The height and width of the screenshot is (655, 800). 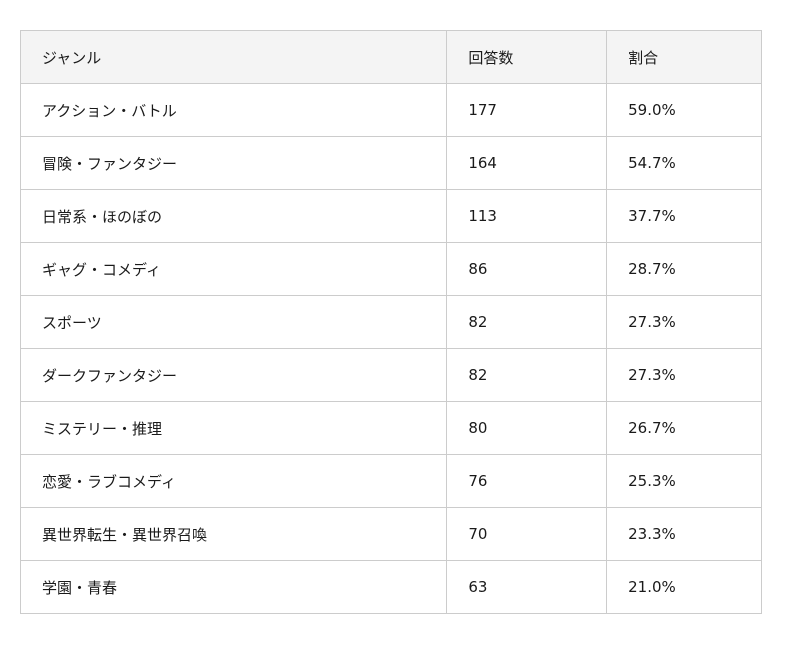 I want to click on cell-genre: 学園・青春, so click(x=233, y=587).